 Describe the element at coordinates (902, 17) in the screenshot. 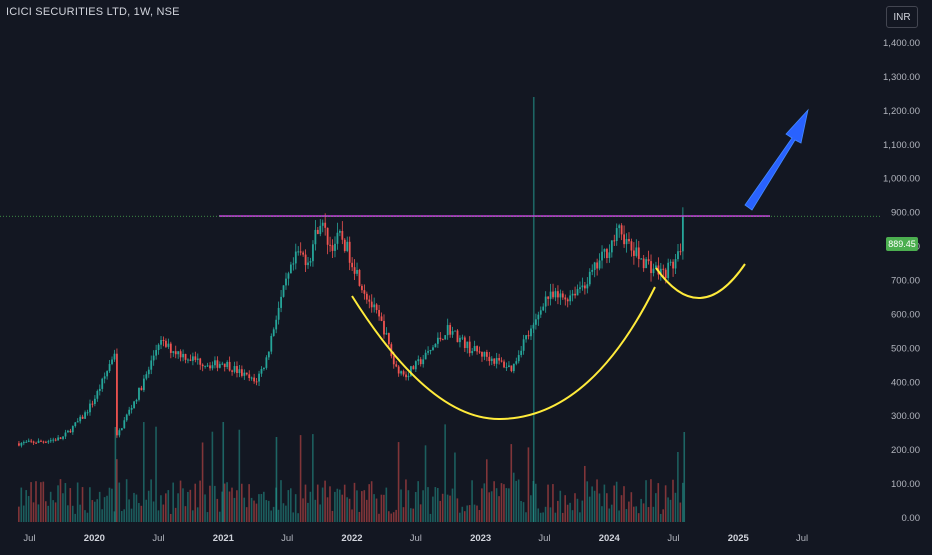

I see `currency-button: INR` at that location.